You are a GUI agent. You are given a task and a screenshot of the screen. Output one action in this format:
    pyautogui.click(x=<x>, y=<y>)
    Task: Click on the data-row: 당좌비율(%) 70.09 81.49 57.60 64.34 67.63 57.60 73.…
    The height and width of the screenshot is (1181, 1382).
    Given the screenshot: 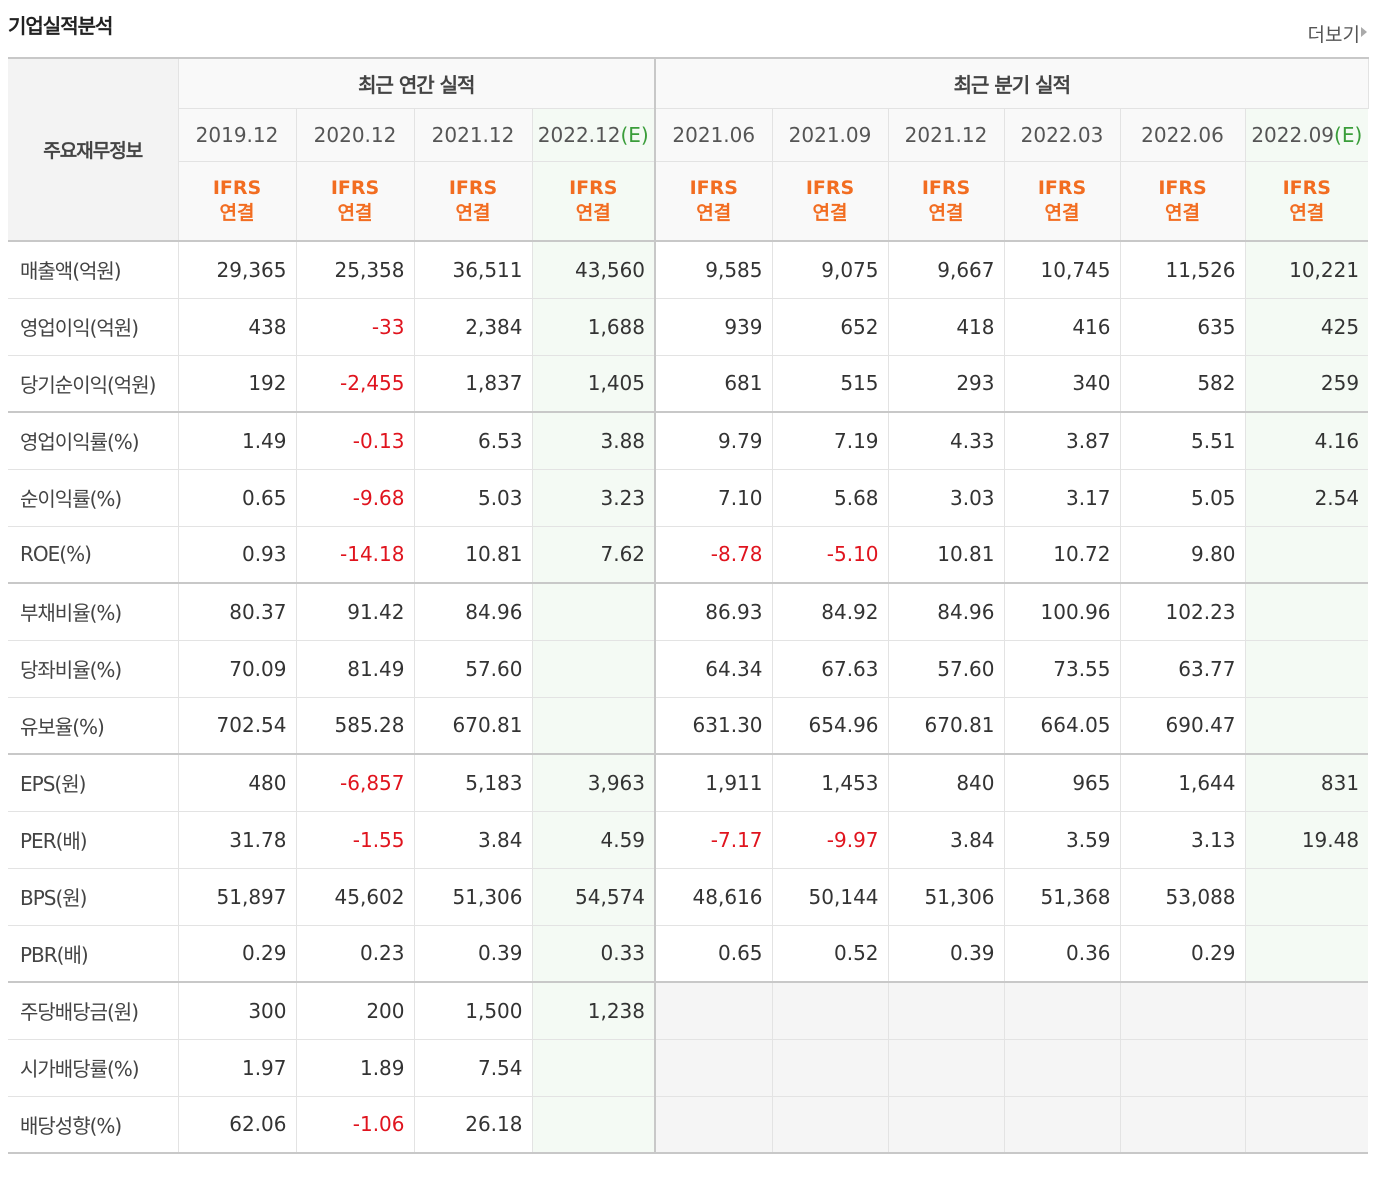 What is the action you would take?
    pyautogui.click(x=688, y=668)
    